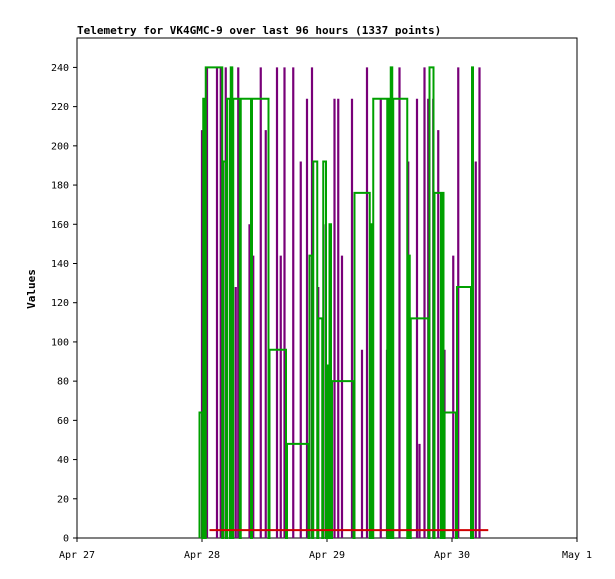 The width and height of the screenshot is (615, 579). What do you see at coordinates (60, 264) in the screenshot?
I see `y-tick-label: 140` at bounding box center [60, 264].